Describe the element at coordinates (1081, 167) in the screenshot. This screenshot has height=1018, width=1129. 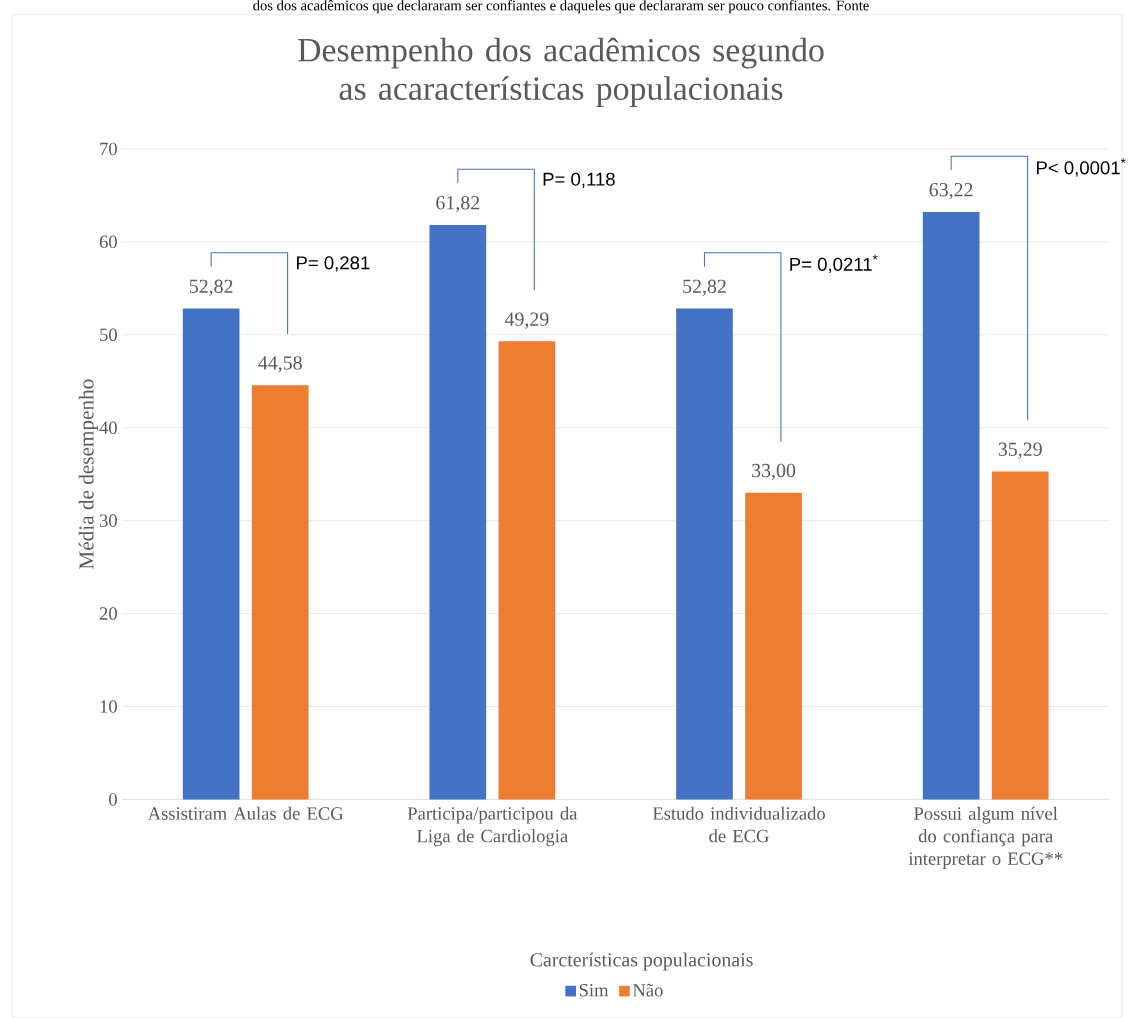
I see `annotation: P< 0,0001$^{*}$` at that location.